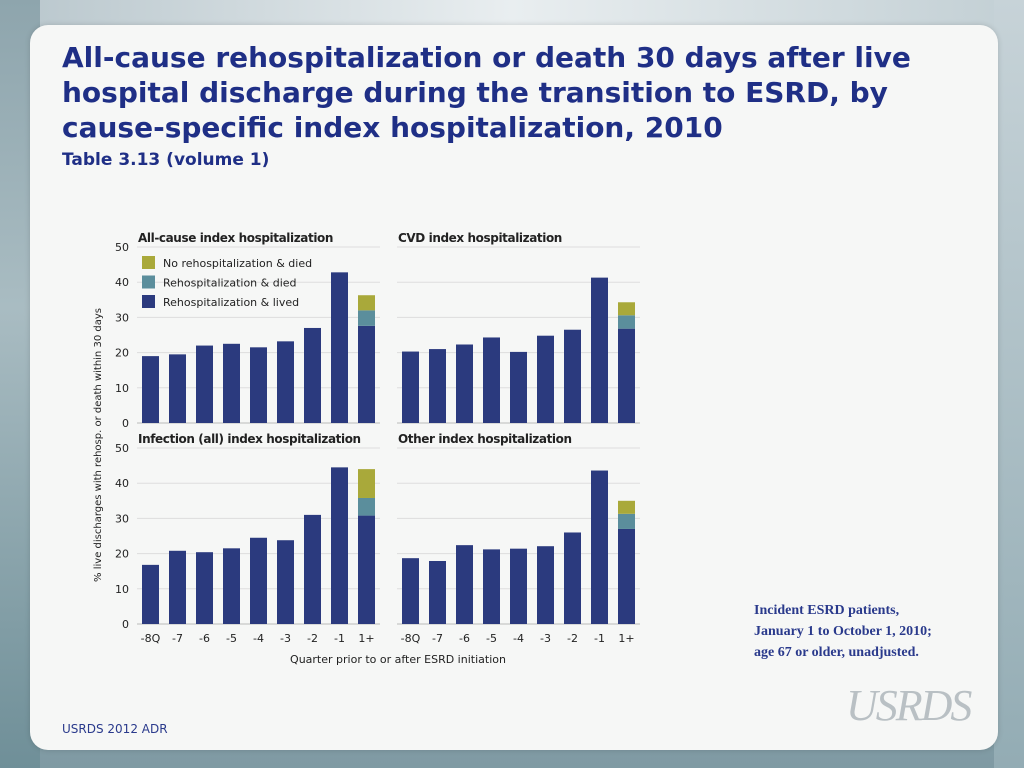 The width and height of the screenshot is (1024, 768). Describe the element at coordinates (249, 439) in the screenshot. I see `panel-title: Infection (all) index hospitalization` at that location.